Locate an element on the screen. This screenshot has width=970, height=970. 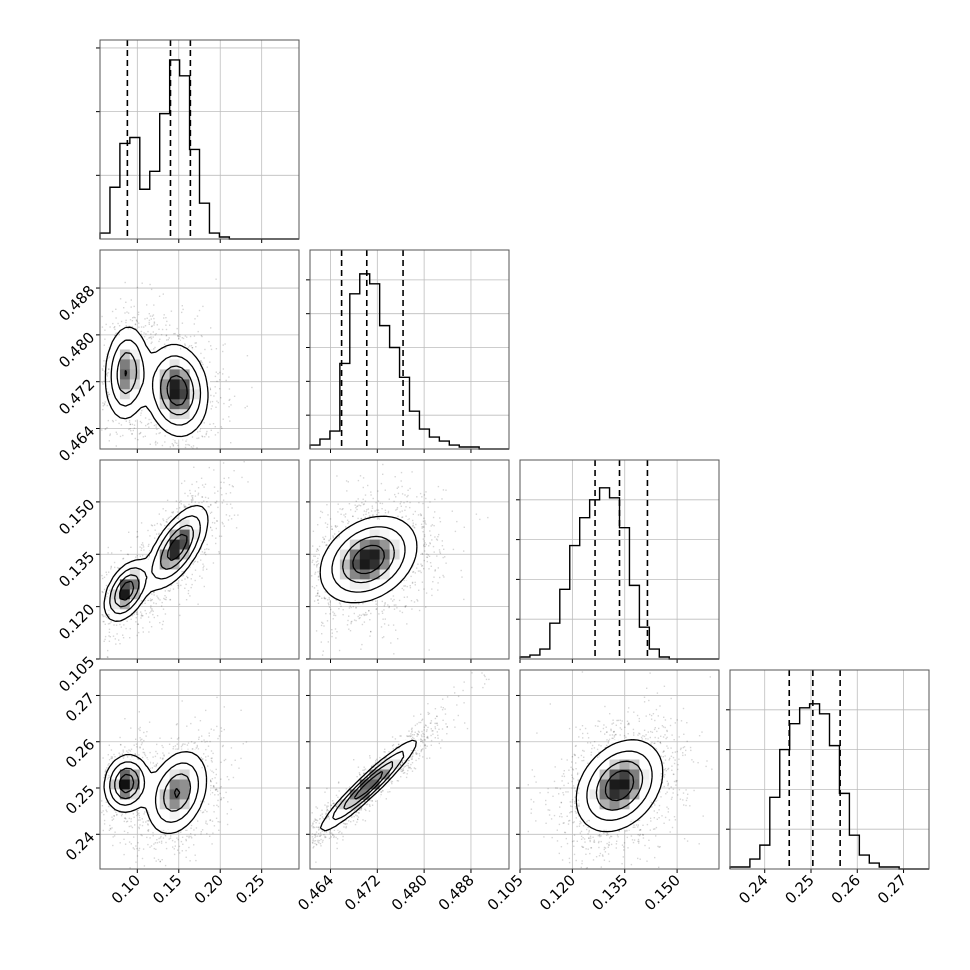
panel-frame is located at coordinates (409, 559).